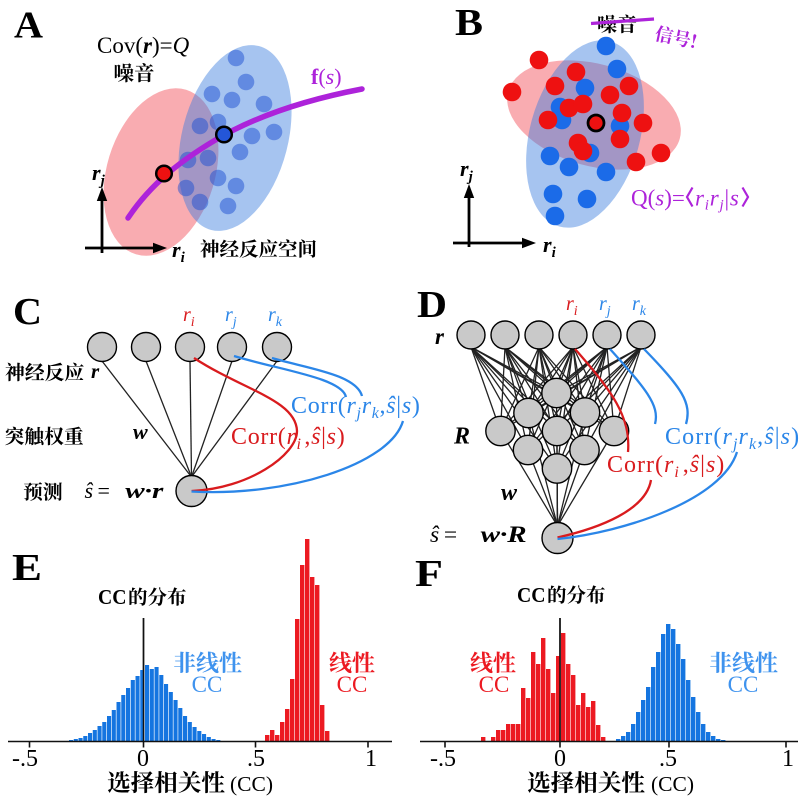 The height and width of the screenshot is (802, 800). Describe the element at coordinates (717, 200) in the screenshot. I see `svg-text: rirj|s` at that location.